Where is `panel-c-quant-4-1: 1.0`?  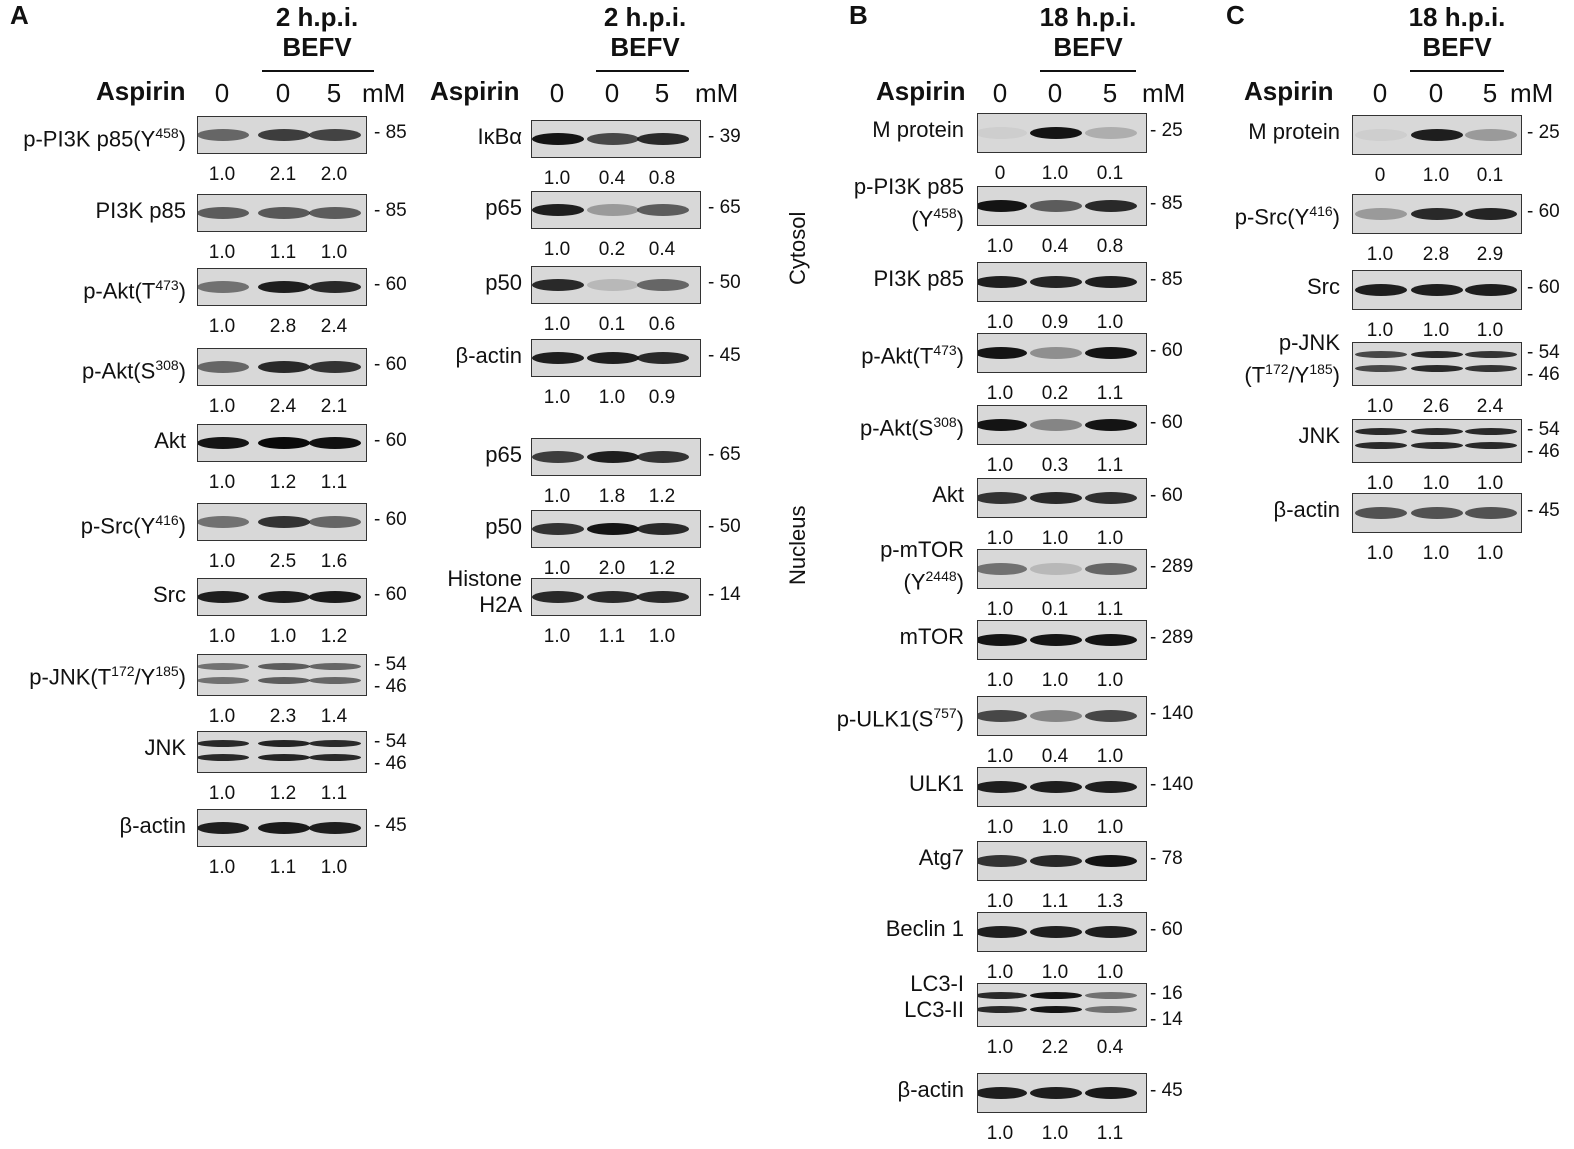
panel-c-quant-4-1: 1.0 is located at coordinates (1436, 483).